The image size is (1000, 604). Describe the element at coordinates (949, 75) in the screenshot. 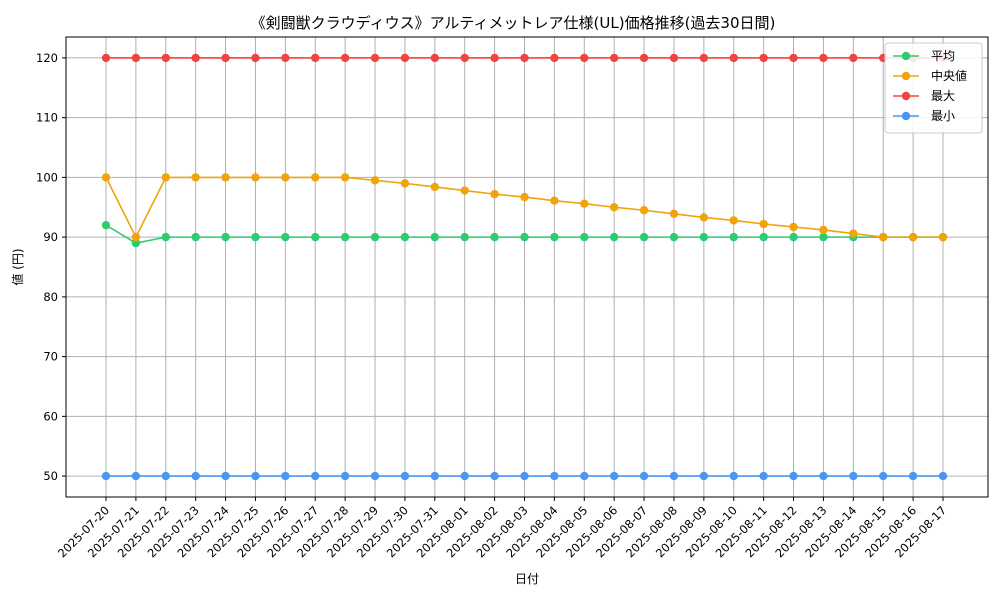

I see `legend-label: 中央値` at that location.